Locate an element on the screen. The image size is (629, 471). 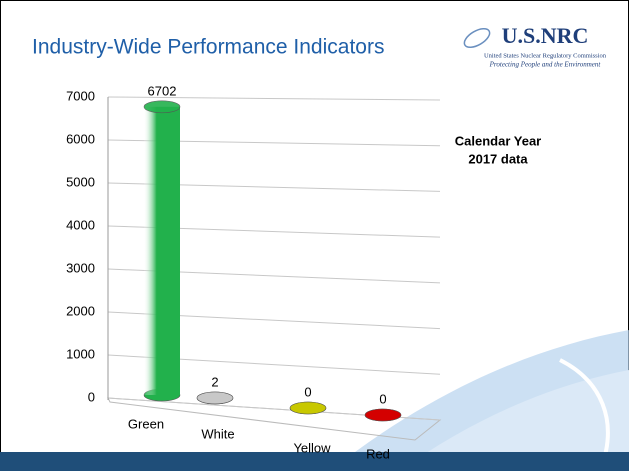
y-tick-label: 4000 is located at coordinates (80, 224).